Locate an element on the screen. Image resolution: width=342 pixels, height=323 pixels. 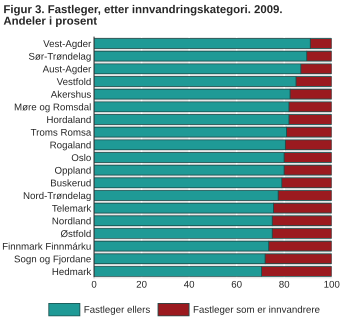
y-tick-label: Finnmark Finnmárku is located at coordinates (46, 246).